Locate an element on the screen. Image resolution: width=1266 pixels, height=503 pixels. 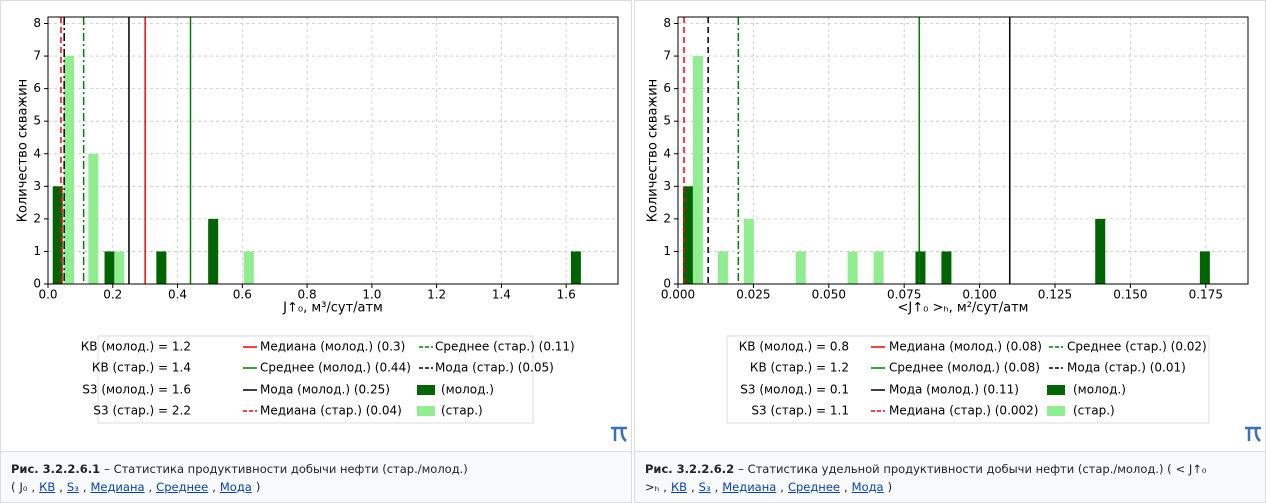
legend-label: (стар.) is located at coordinates (462, 411).